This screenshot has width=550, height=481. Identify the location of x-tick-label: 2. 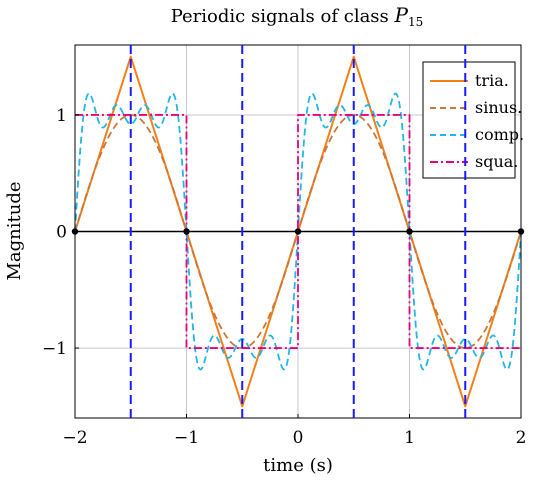
(521, 438).